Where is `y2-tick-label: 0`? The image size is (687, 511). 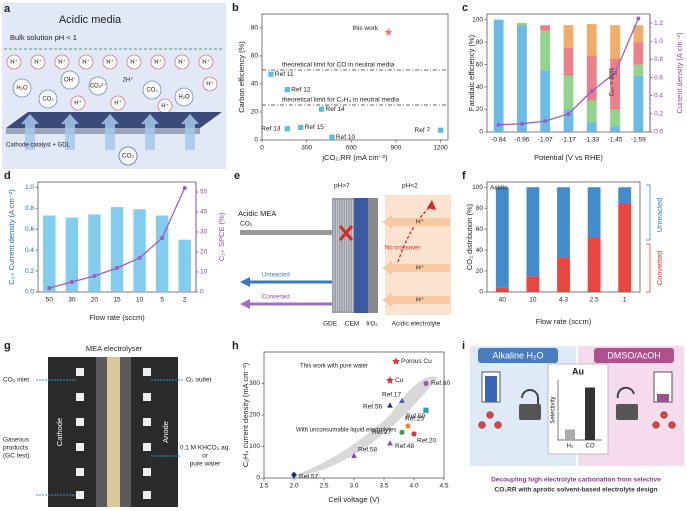 y2-tick-label: 0 is located at coordinates (202, 292).